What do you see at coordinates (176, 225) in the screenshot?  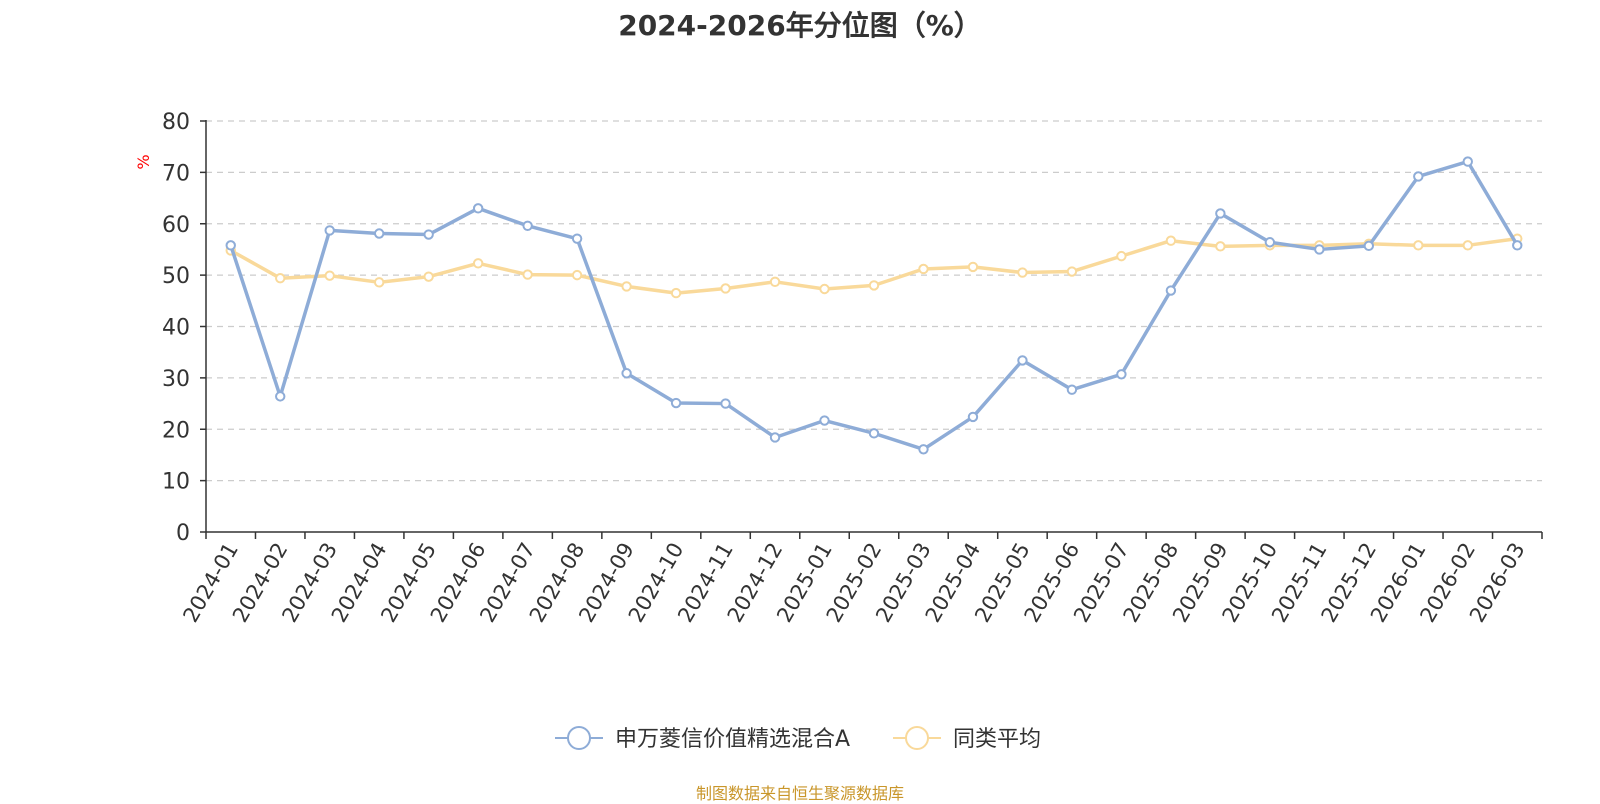 I see `y-tick-label: 60` at bounding box center [176, 225].